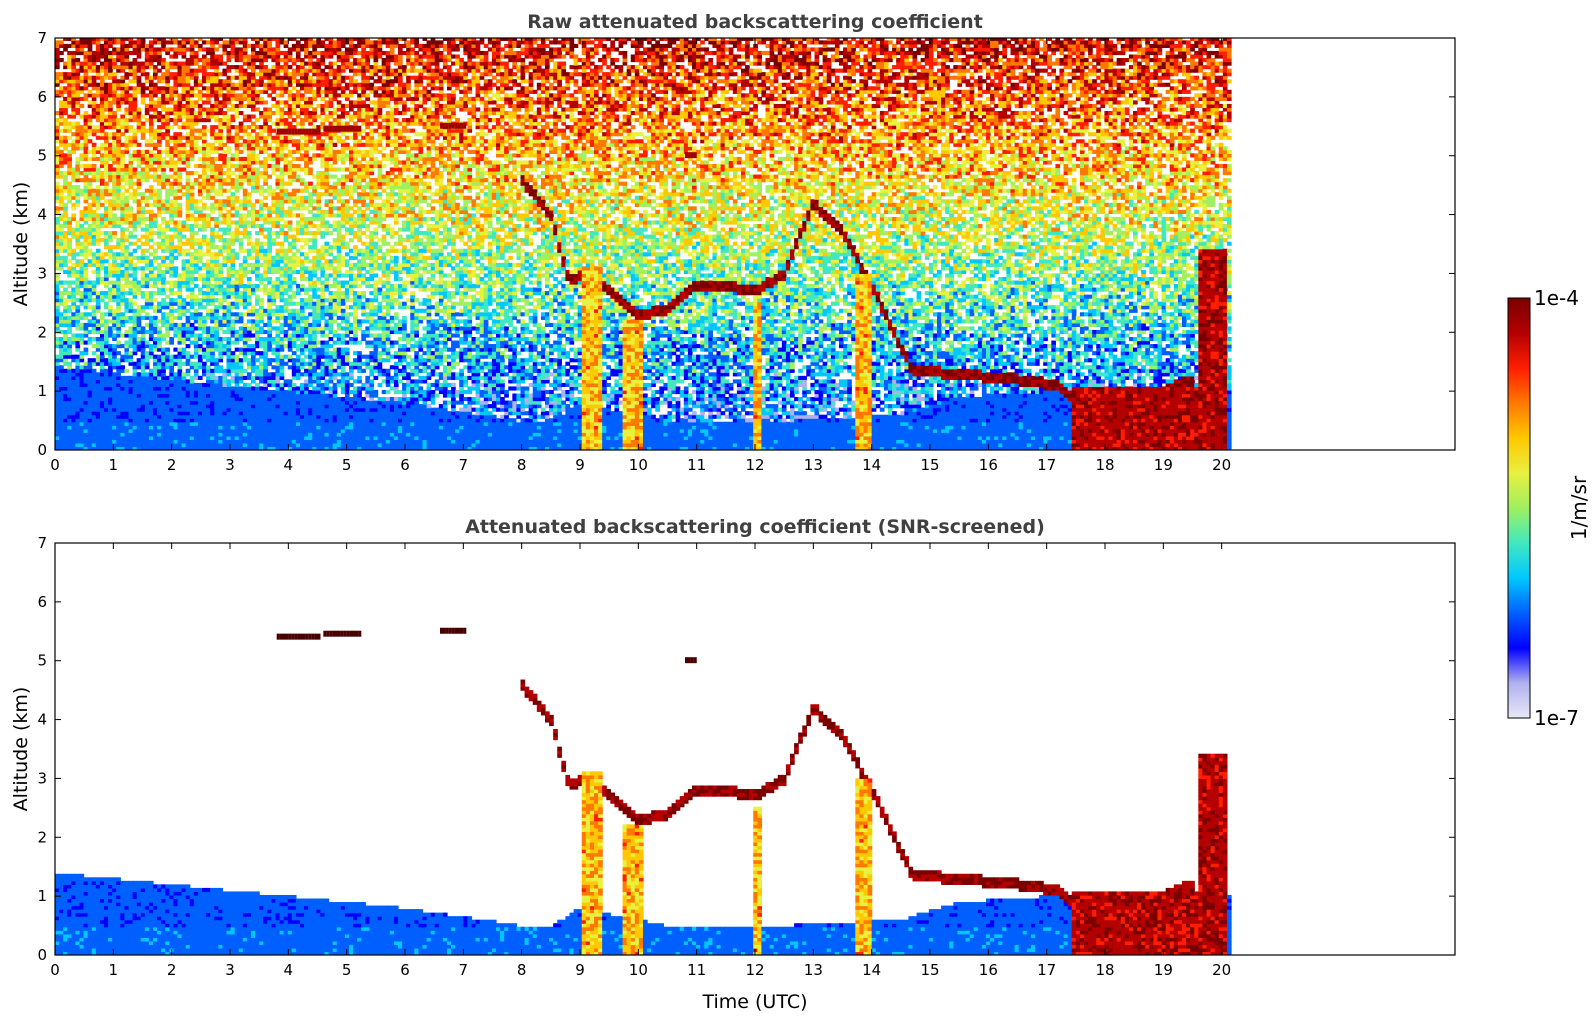  Describe the element at coordinates (347, 970) in the screenshot. I see `x-tick-label: 5` at that location.